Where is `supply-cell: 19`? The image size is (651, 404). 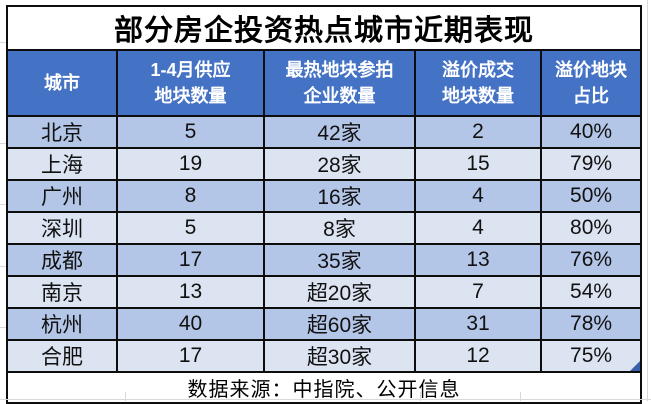 supply-cell: 19 is located at coordinates (190, 164).